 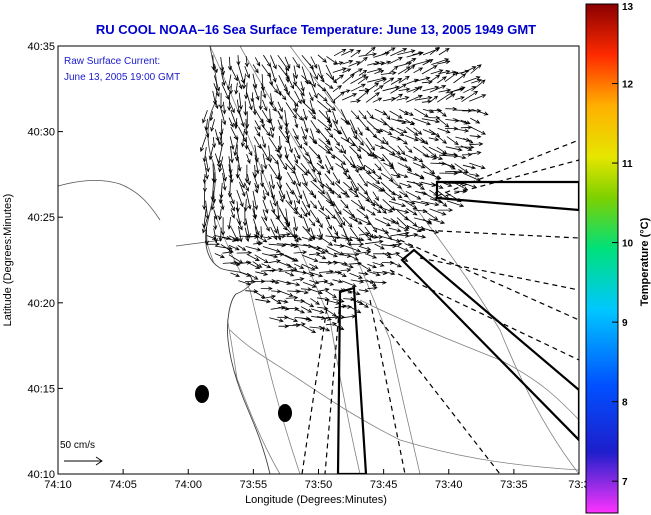 What do you see at coordinates (41, 218) in the screenshot?
I see `y-tick-label: 40:25` at bounding box center [41, 218].